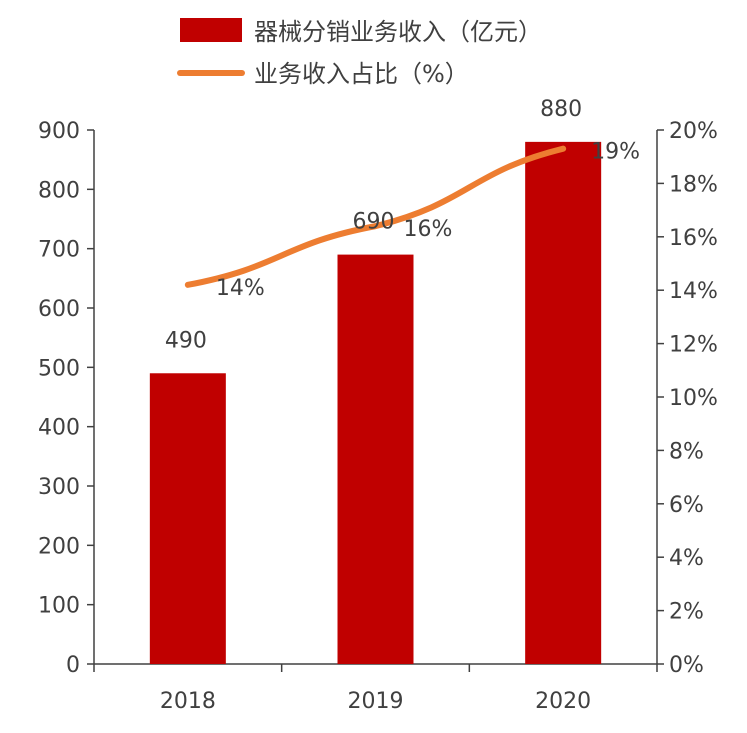 This screenshot has height=733, width=747. What do you see at coordinates (211, 30) in the screenshot?
I see `legend-bar-swatch` at bounding box center [211, 30].